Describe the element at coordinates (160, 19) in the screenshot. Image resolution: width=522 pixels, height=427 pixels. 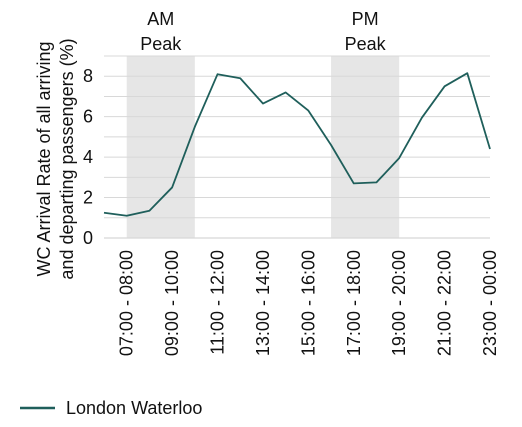
I see `peak-label-line1: AM` at that location.